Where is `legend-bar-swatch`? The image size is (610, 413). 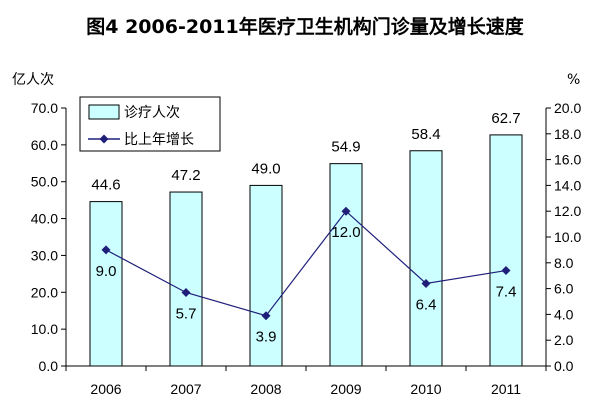
legend-bar-swatch is located at coordinates (104, 112).